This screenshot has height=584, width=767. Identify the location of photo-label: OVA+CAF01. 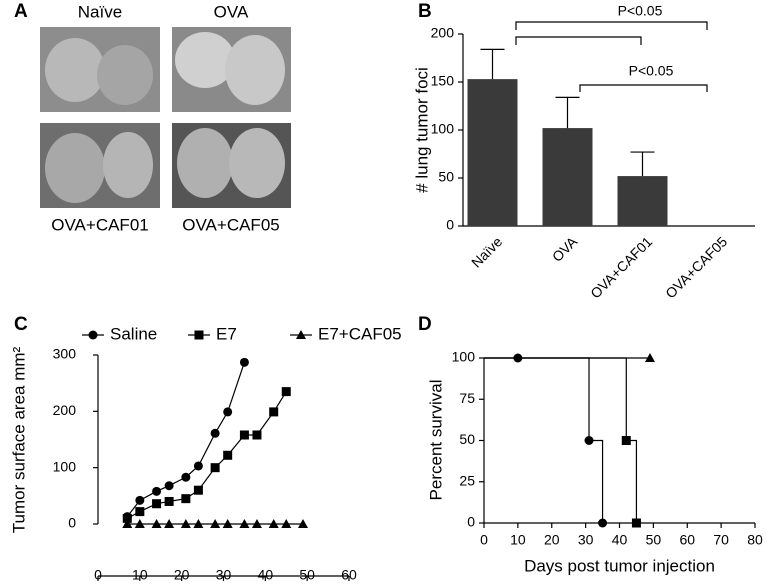
(99, 224).